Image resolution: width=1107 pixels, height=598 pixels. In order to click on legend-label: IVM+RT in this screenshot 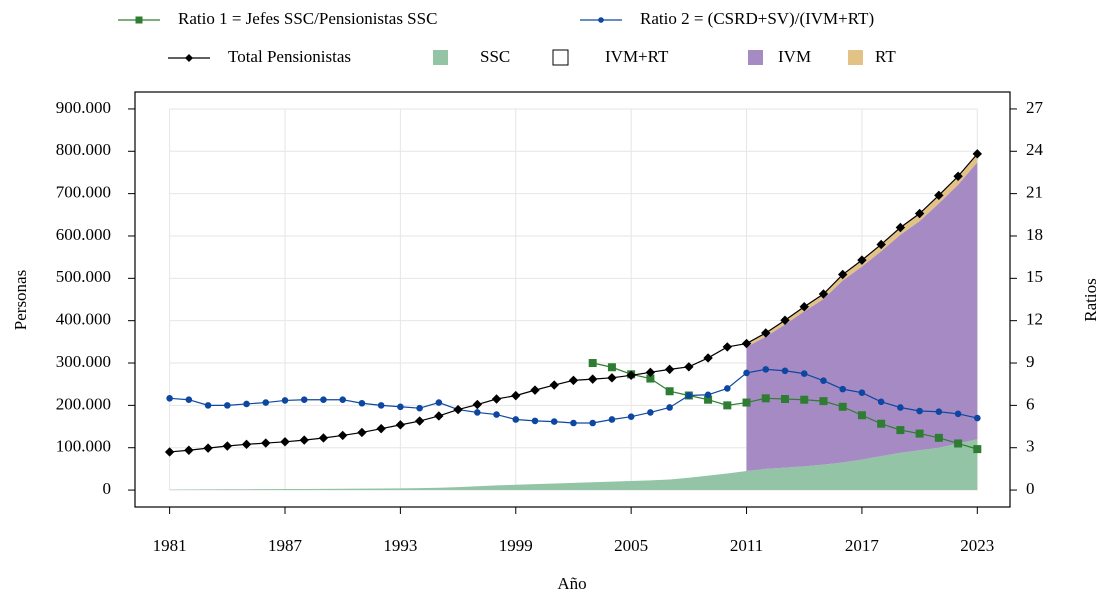, I will do `click(637, 56)`.